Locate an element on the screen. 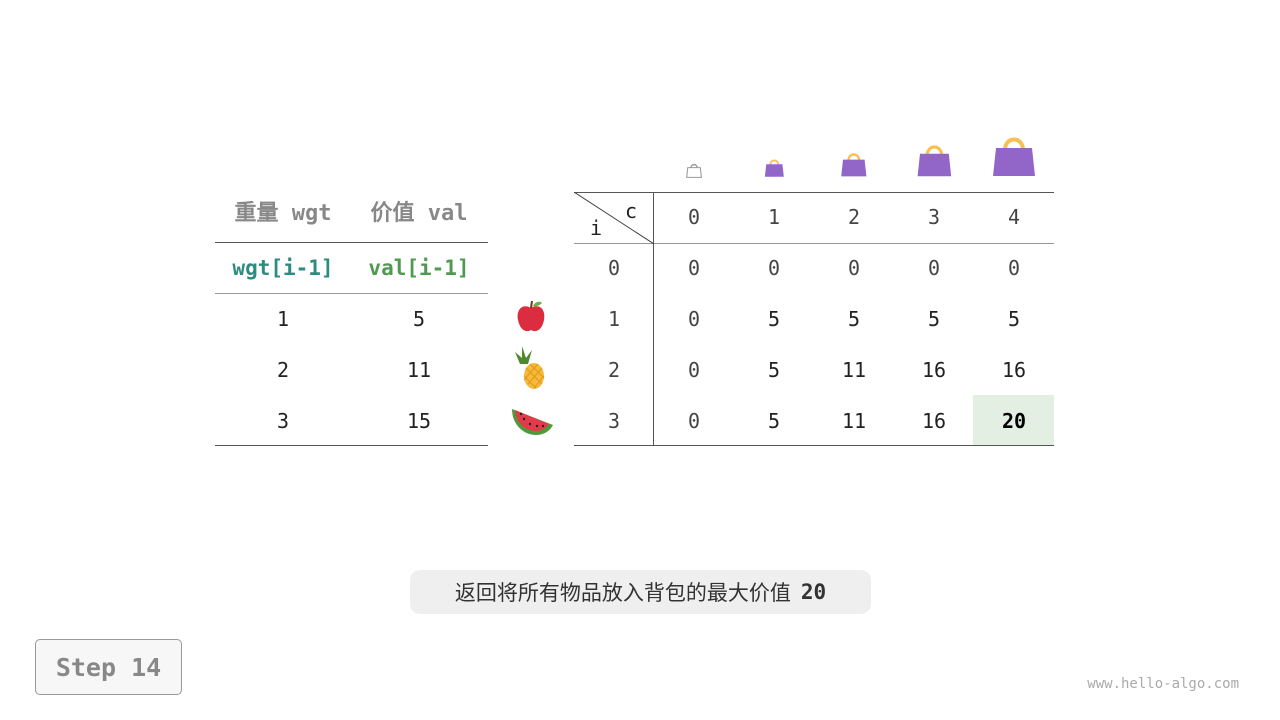 The image size is (1280, 720). caption-text: 返回将所有物品放入背包的最大价值 is located at coordinates (622, 593).